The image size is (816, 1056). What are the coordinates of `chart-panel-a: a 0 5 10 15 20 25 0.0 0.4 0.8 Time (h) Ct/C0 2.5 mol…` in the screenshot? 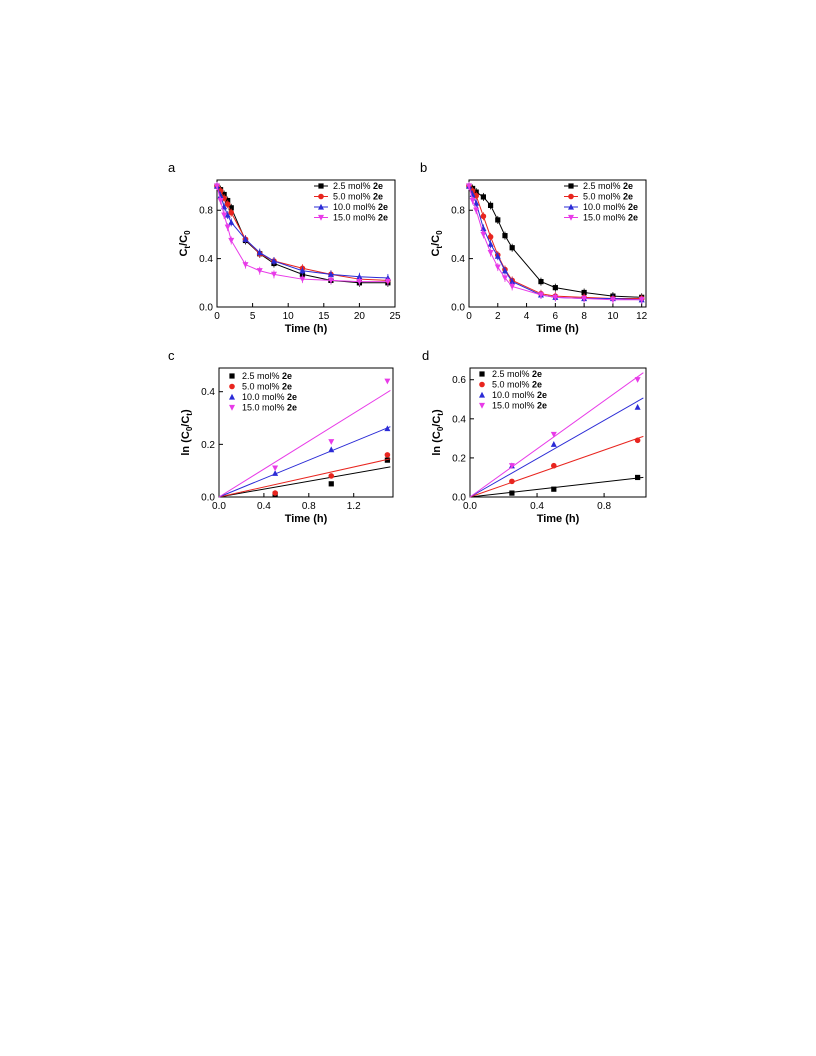 It's located at (284, 247).